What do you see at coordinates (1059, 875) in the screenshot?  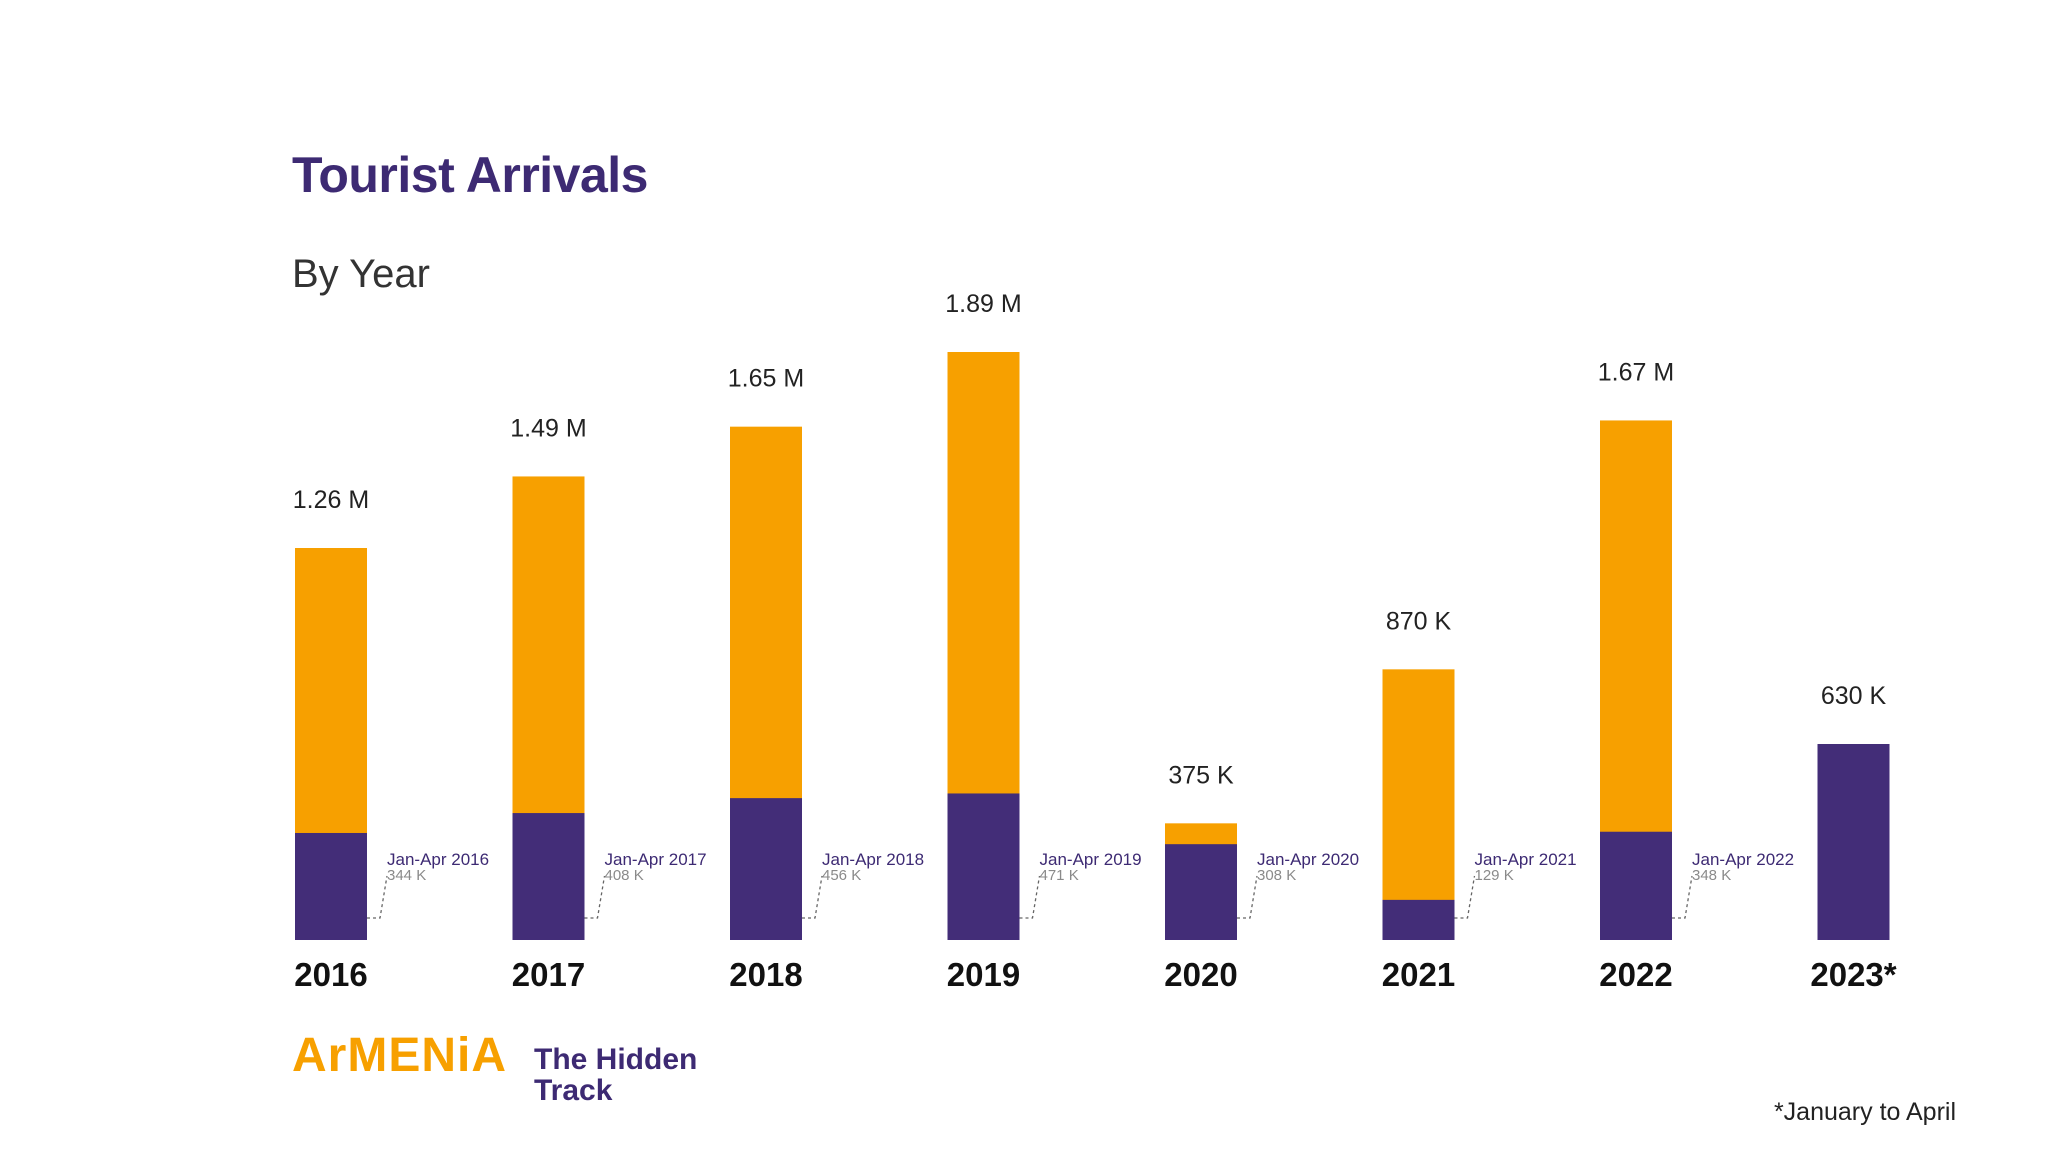 I see `annotation-value: 471 K` at bounding box center [1059, 875].